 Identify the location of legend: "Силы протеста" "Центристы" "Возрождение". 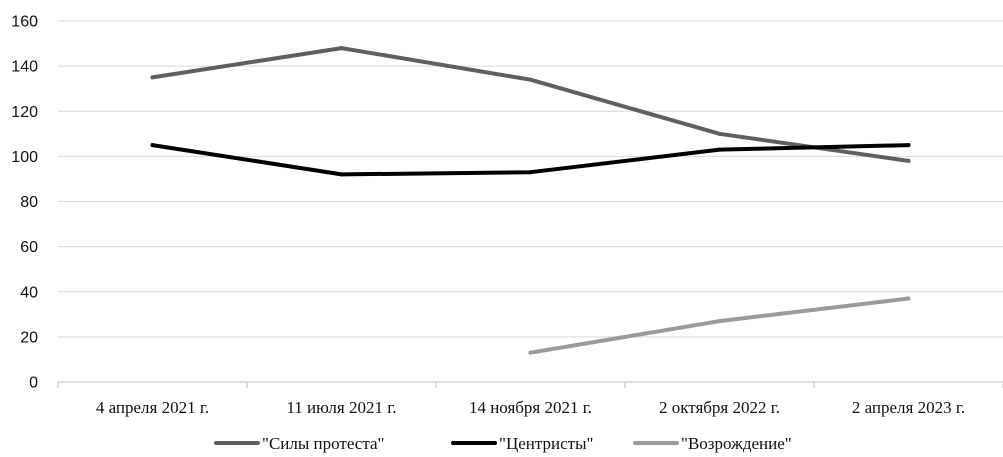
(503, 443).